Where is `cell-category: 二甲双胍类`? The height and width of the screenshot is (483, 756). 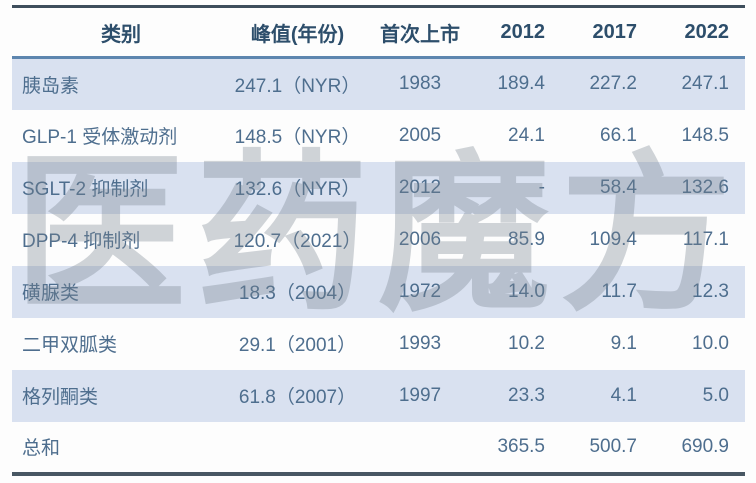 cell-category: 二甲双胍类 is located at coordinates (70, 345).